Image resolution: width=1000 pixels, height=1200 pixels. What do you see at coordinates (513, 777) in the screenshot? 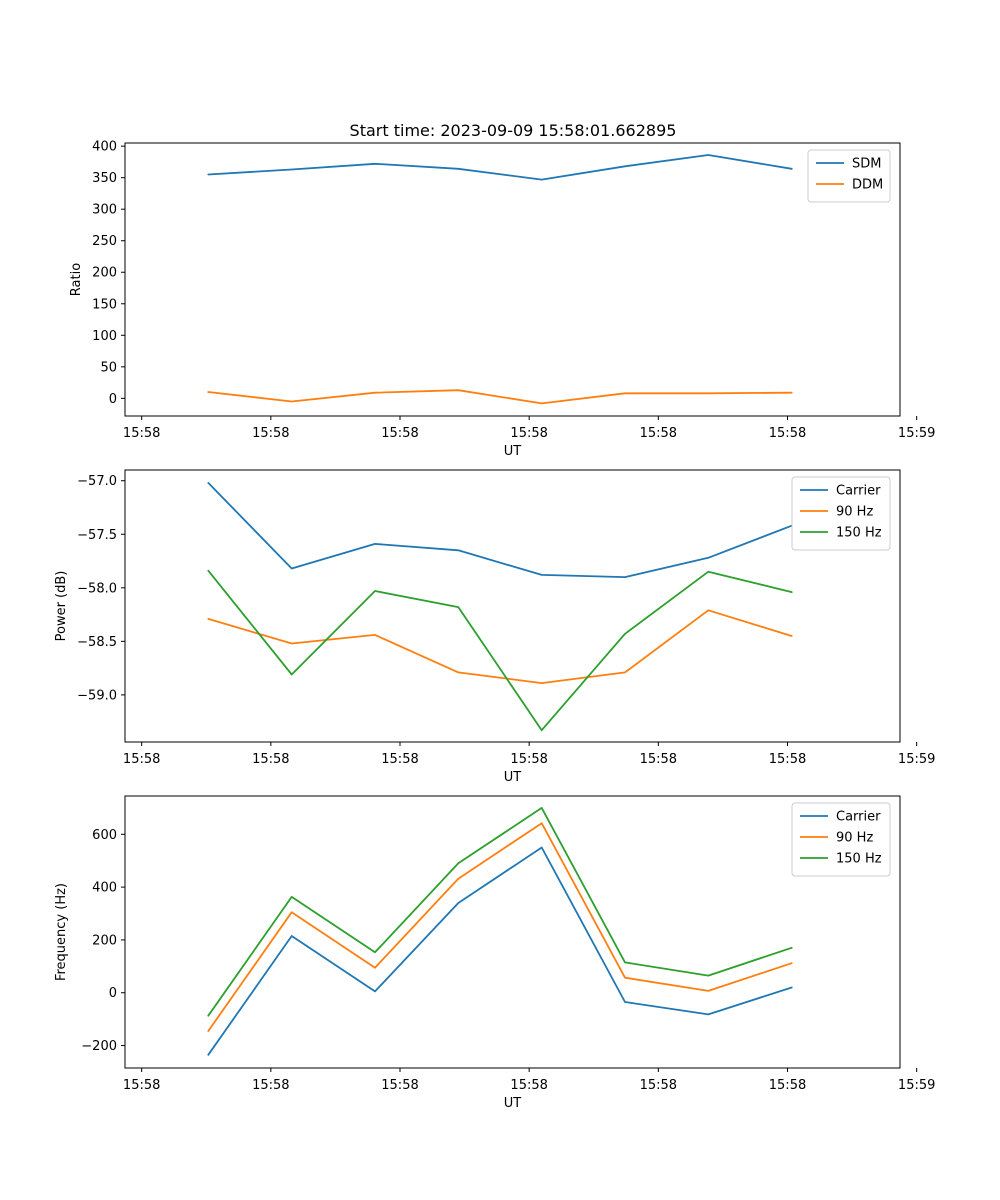
I see `power-x-axis-label: UT` at bounding box center [513, 777].